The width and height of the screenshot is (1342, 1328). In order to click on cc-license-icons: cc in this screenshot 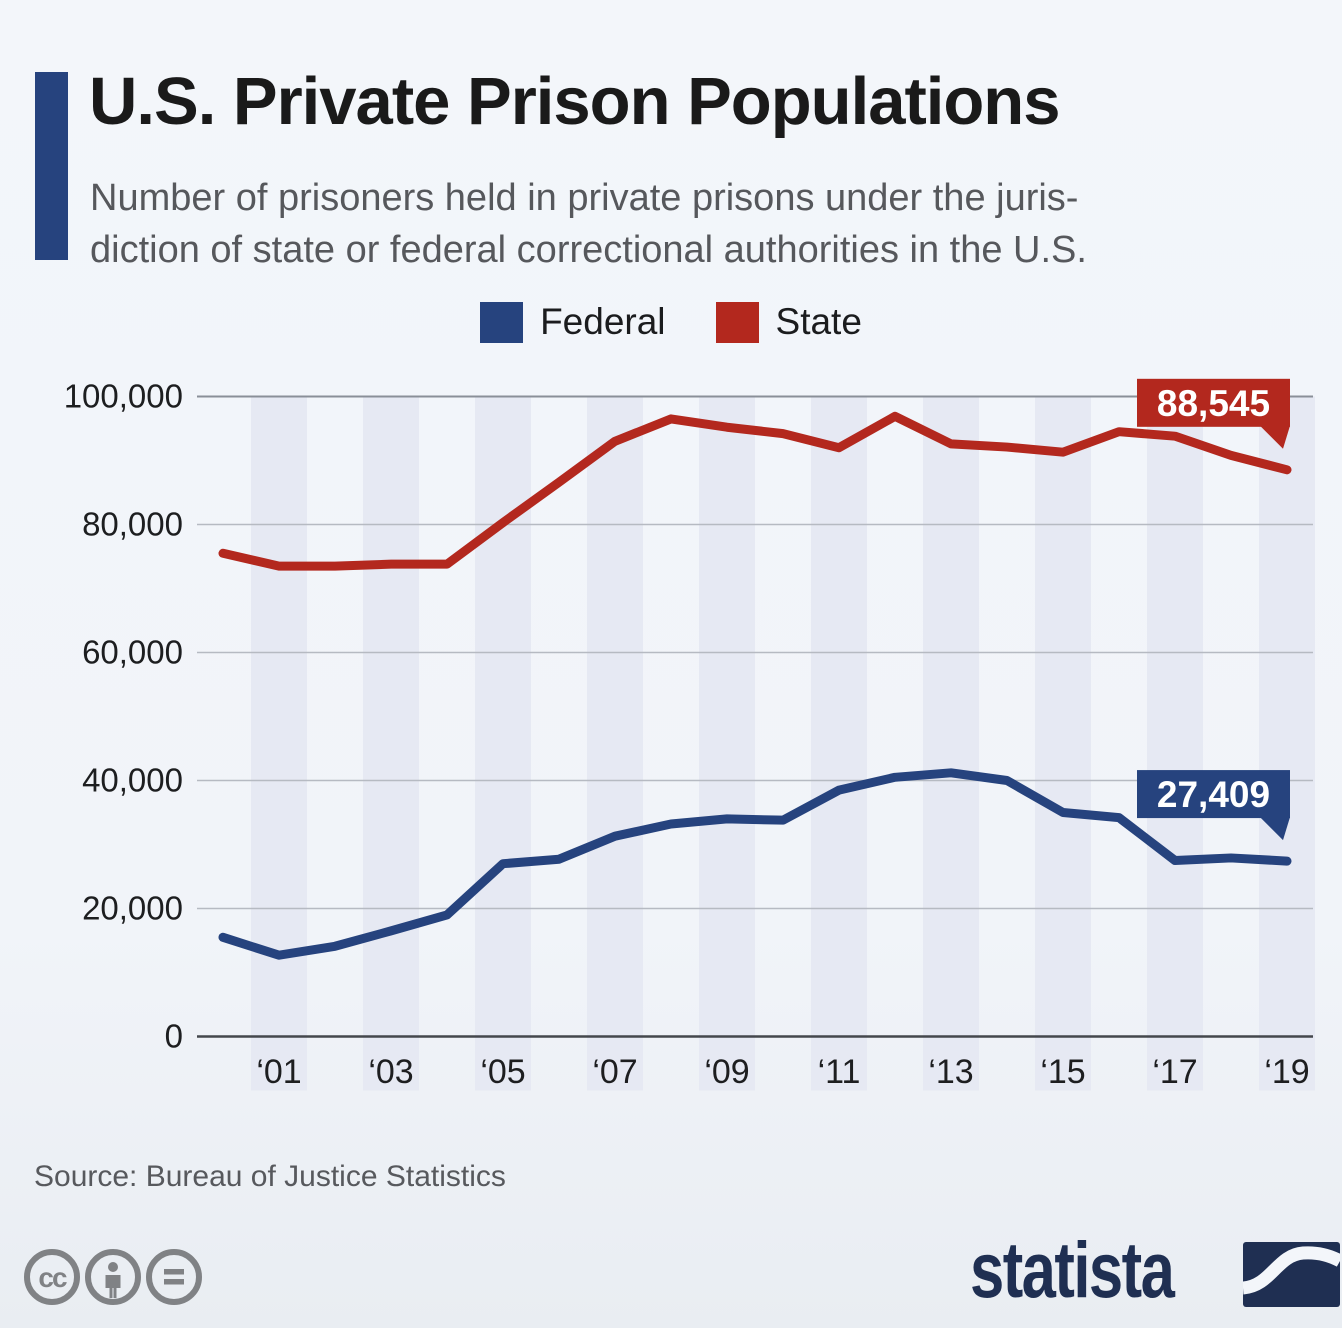, I will do `click(113, 1277)`.